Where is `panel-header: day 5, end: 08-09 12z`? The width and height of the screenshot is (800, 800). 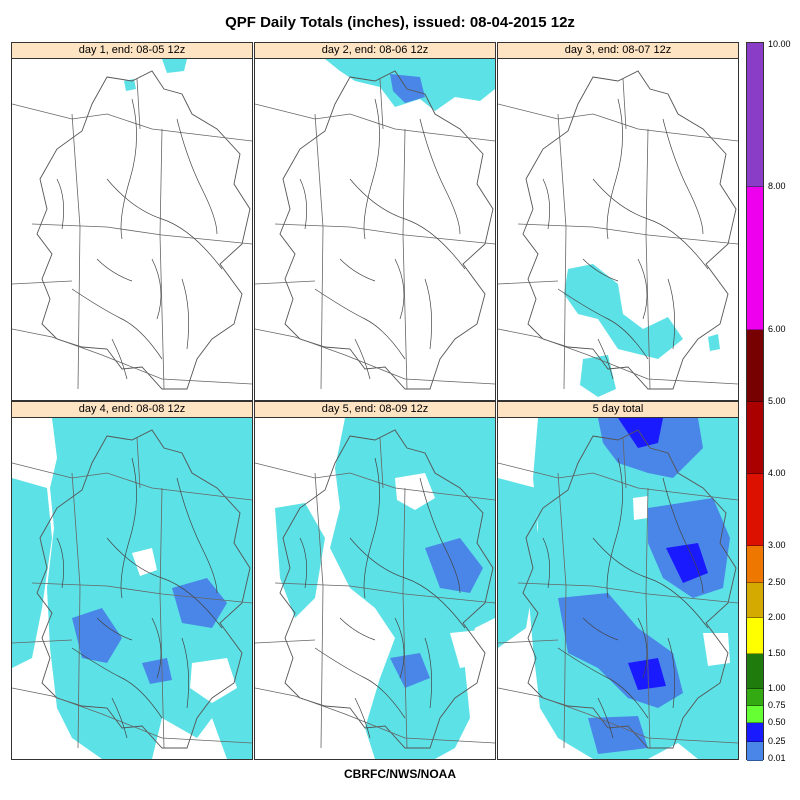 panel-header: day 5, end: 08-09 12z is located at coordinates (375, 410).